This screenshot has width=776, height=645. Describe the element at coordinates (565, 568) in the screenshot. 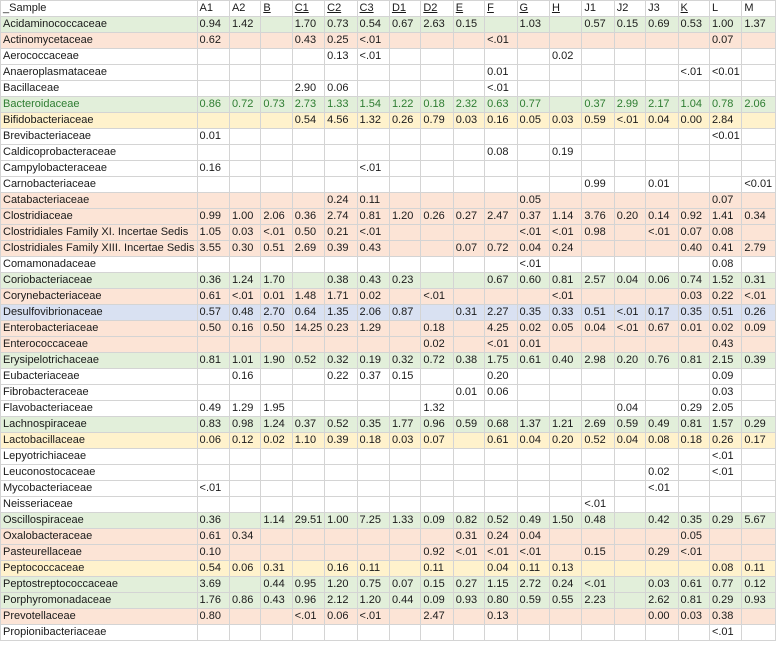

I see `cell-value: 0.13` at that location.